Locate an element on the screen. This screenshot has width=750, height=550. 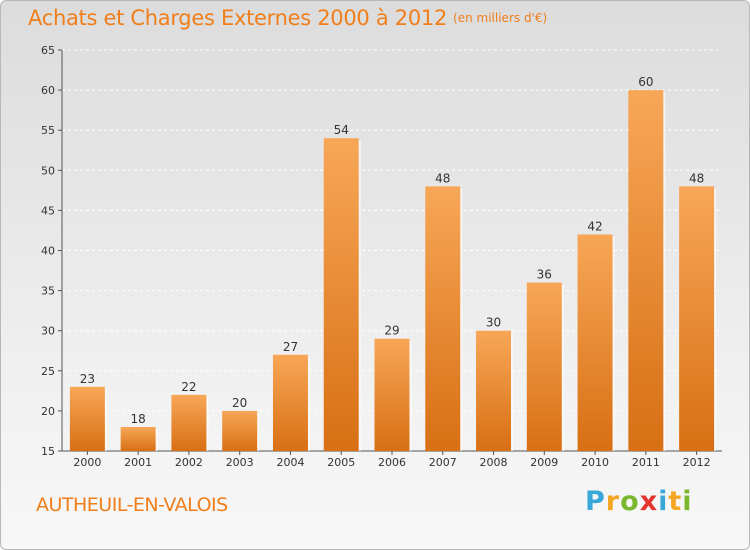
y-tick-label: 35 is located at coordinates (48, 291).